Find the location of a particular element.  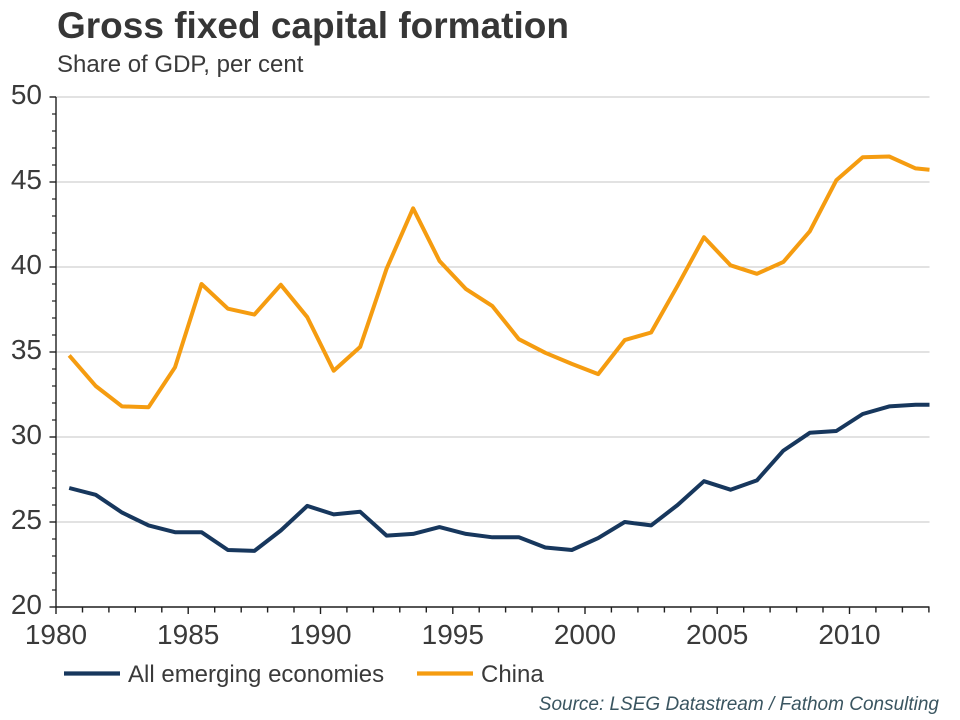

svg-text: 2010 is located at coordinates (849, 634).